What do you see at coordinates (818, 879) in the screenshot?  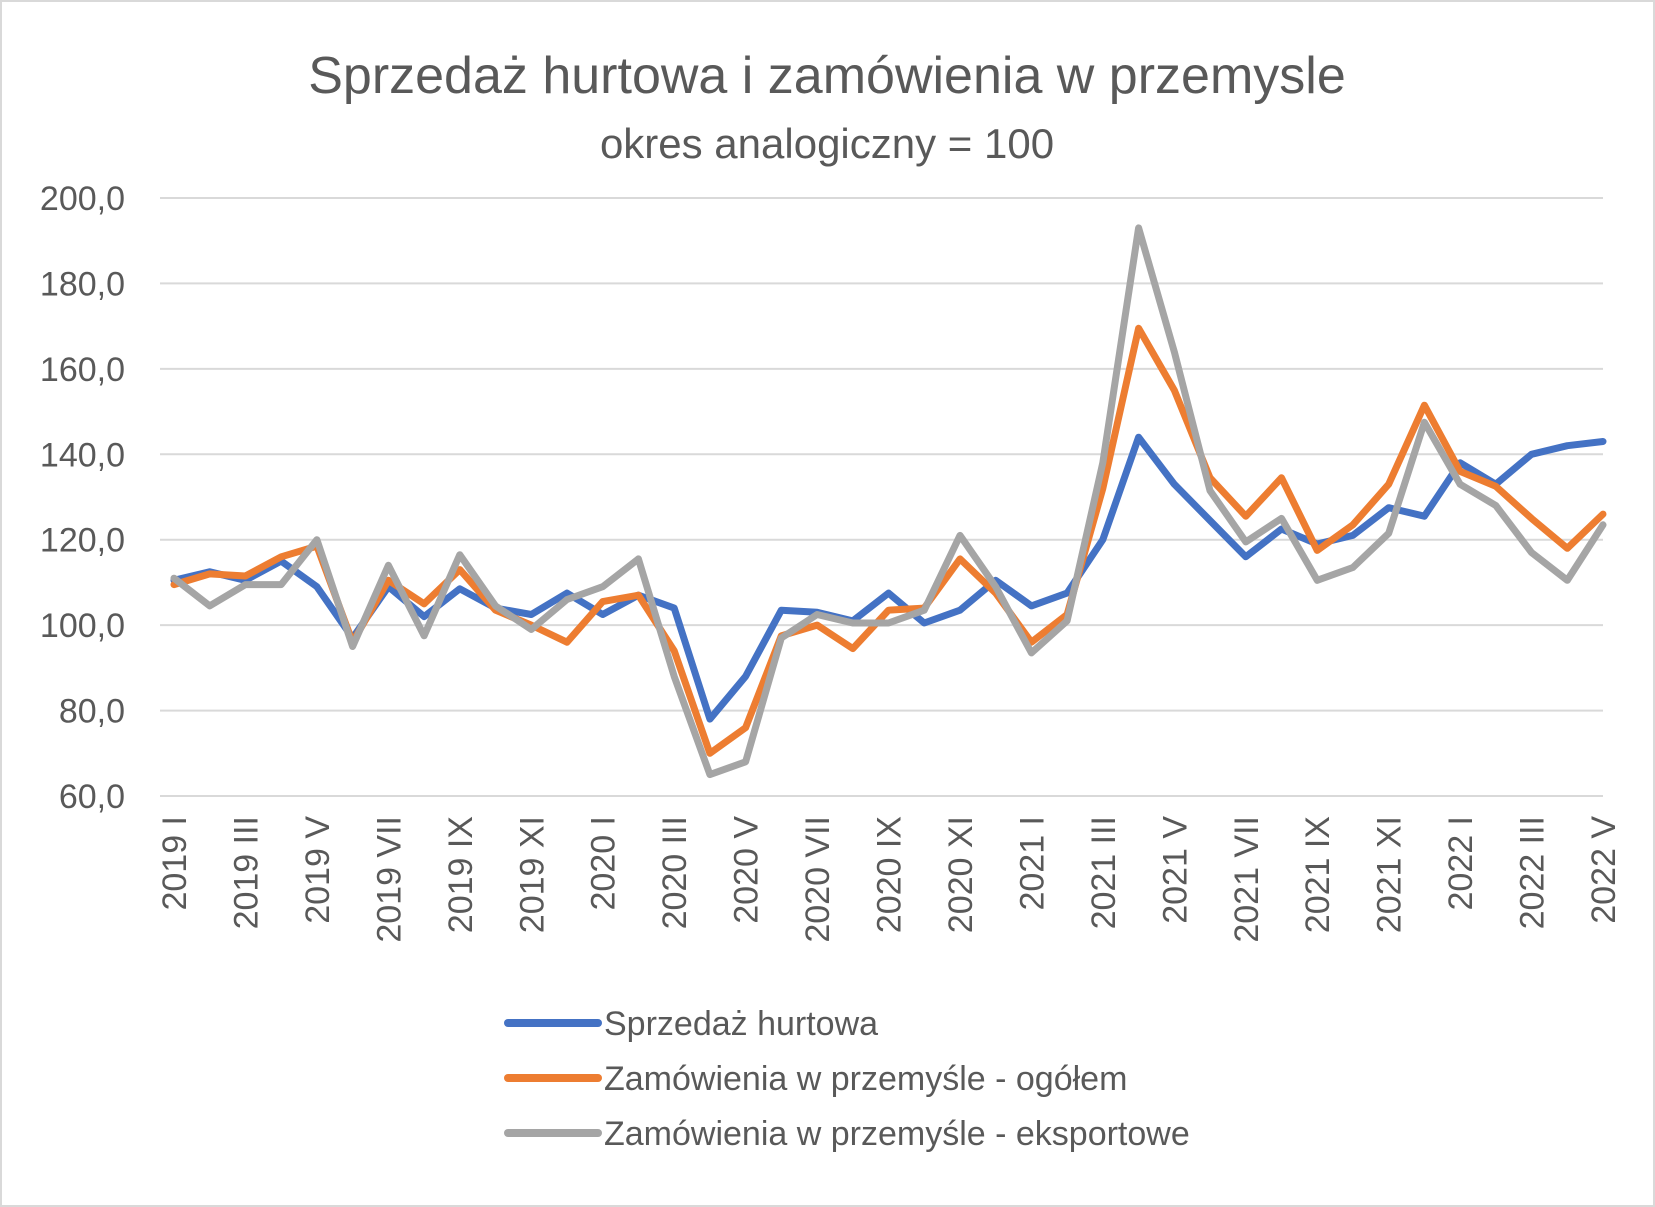 I see `x-tick-label: 2020 VII` at bounding box center [818, 879].